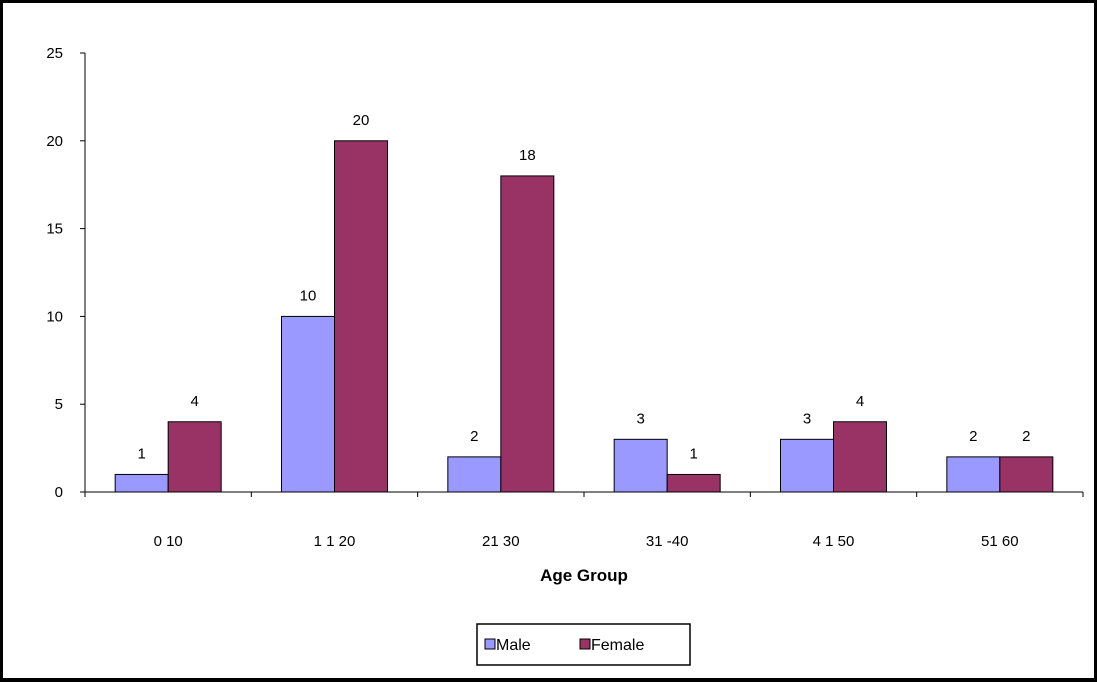 The height and width of the screenshot is (682, 1097). Describe the element at coordinates (1000, 541) in the screenshot. I see `x-tick-label: 51 60` at that location.